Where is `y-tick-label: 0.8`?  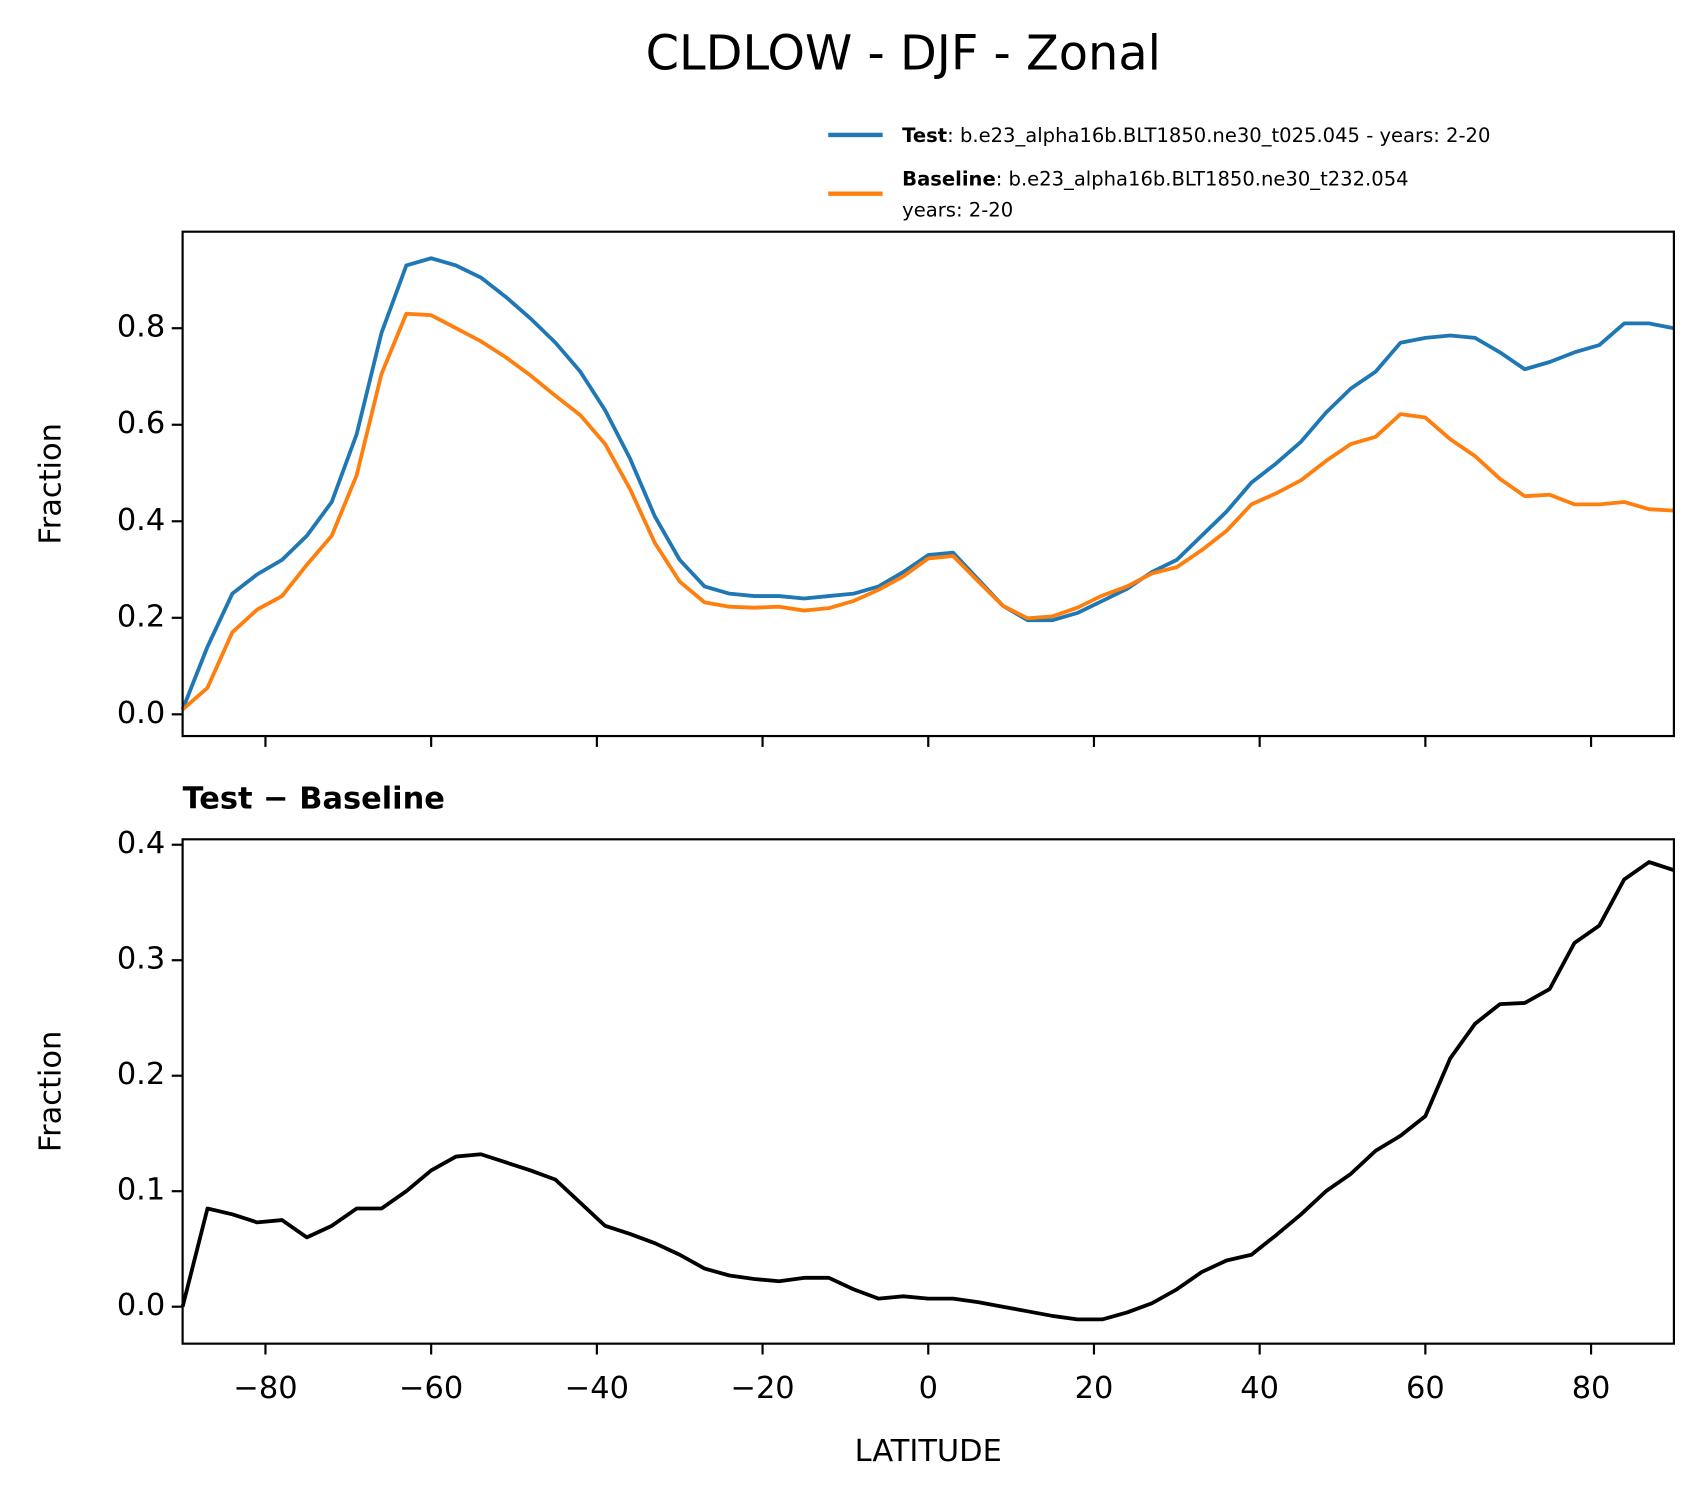 y-tick-label: 0.8 is located at coordinates (141, 327).